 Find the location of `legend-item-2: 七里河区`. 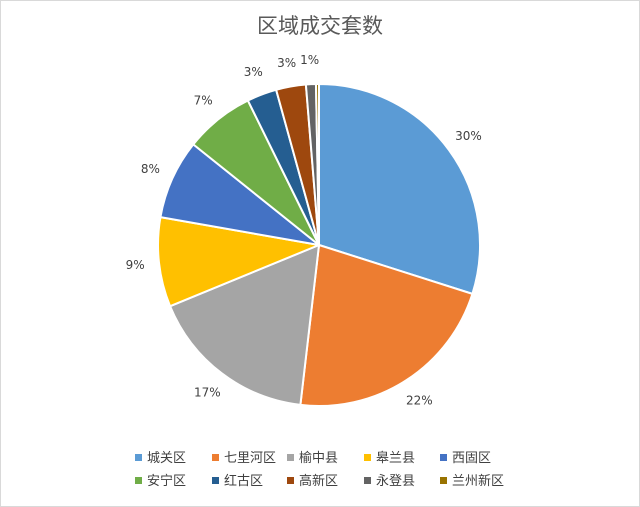

legend-item-2: 七里河区 is located at coordinates (244, 458).